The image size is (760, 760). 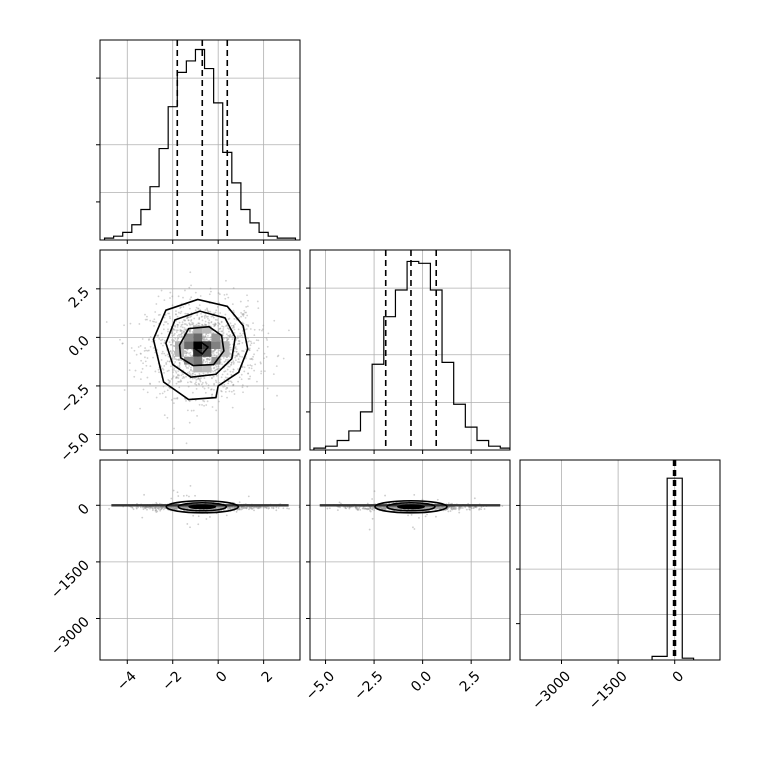 What do you see at coordinates (673, 568) in the screenshot?
I see `histogram-step` at bounding box center [673, 568].